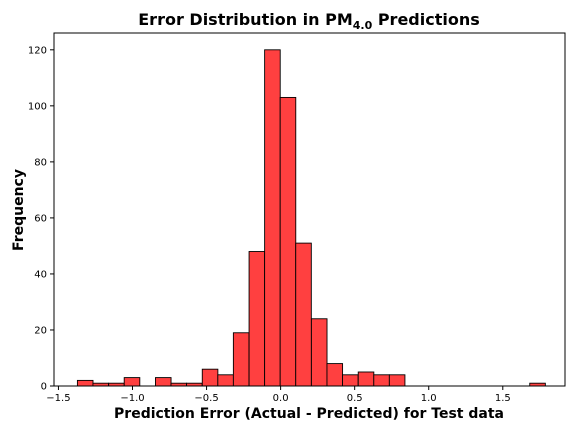  Describe the element at coordinates (281, 398) in the screenshot. I see `x-tick-label: 0.0` at that location.